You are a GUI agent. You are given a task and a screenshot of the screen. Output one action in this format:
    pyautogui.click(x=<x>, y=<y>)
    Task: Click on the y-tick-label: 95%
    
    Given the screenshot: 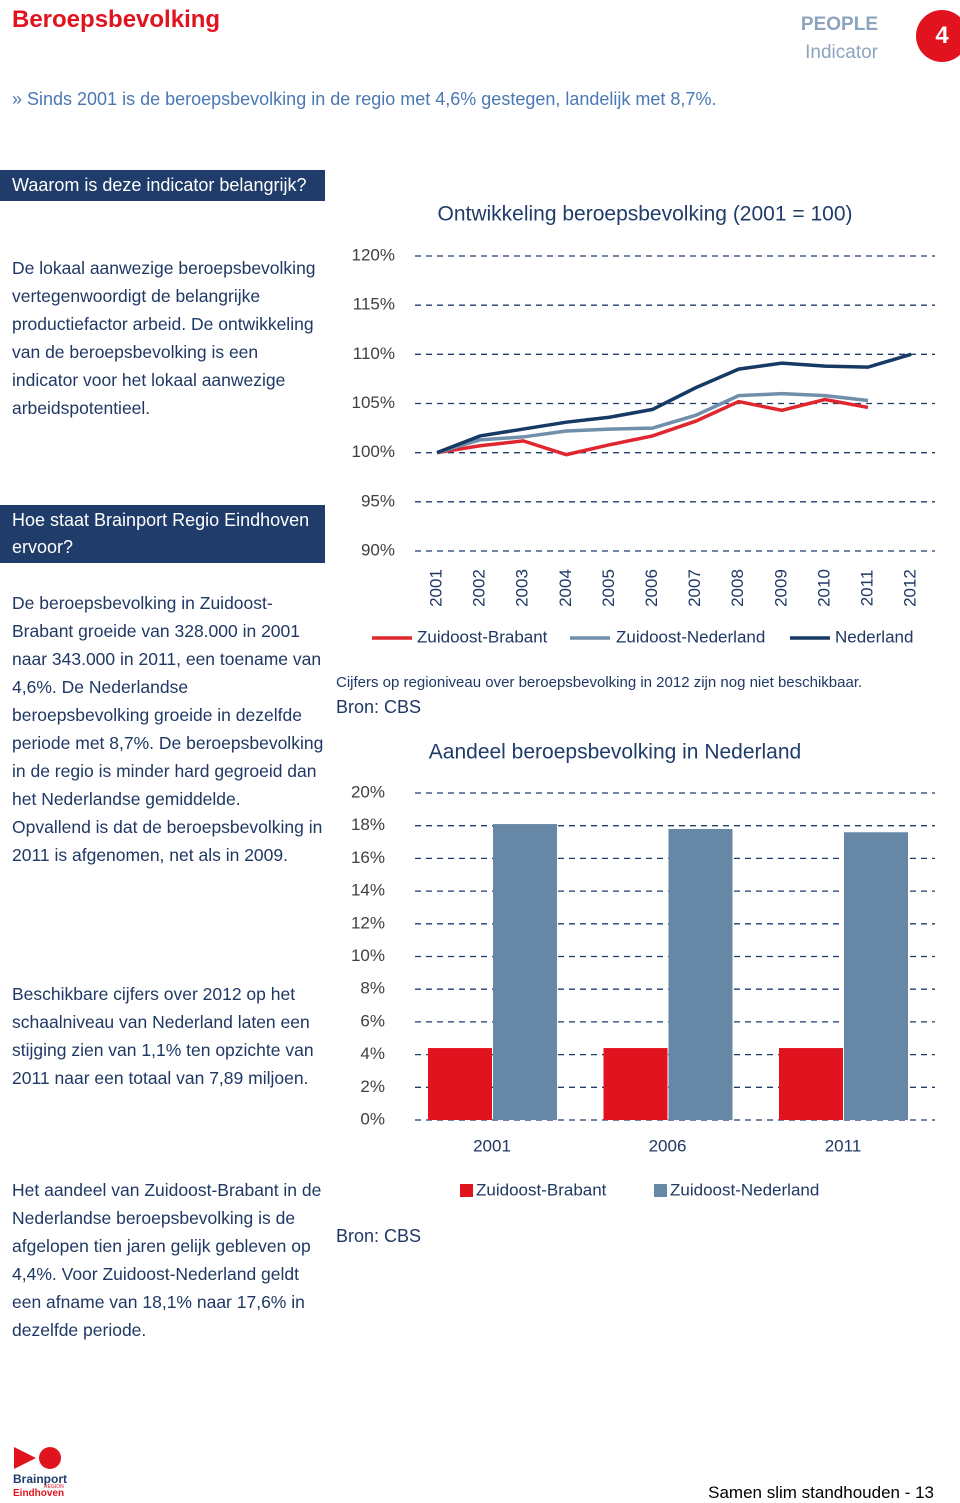 What is the action you would take?
    pyautogui.click(x=378, y=500)
    